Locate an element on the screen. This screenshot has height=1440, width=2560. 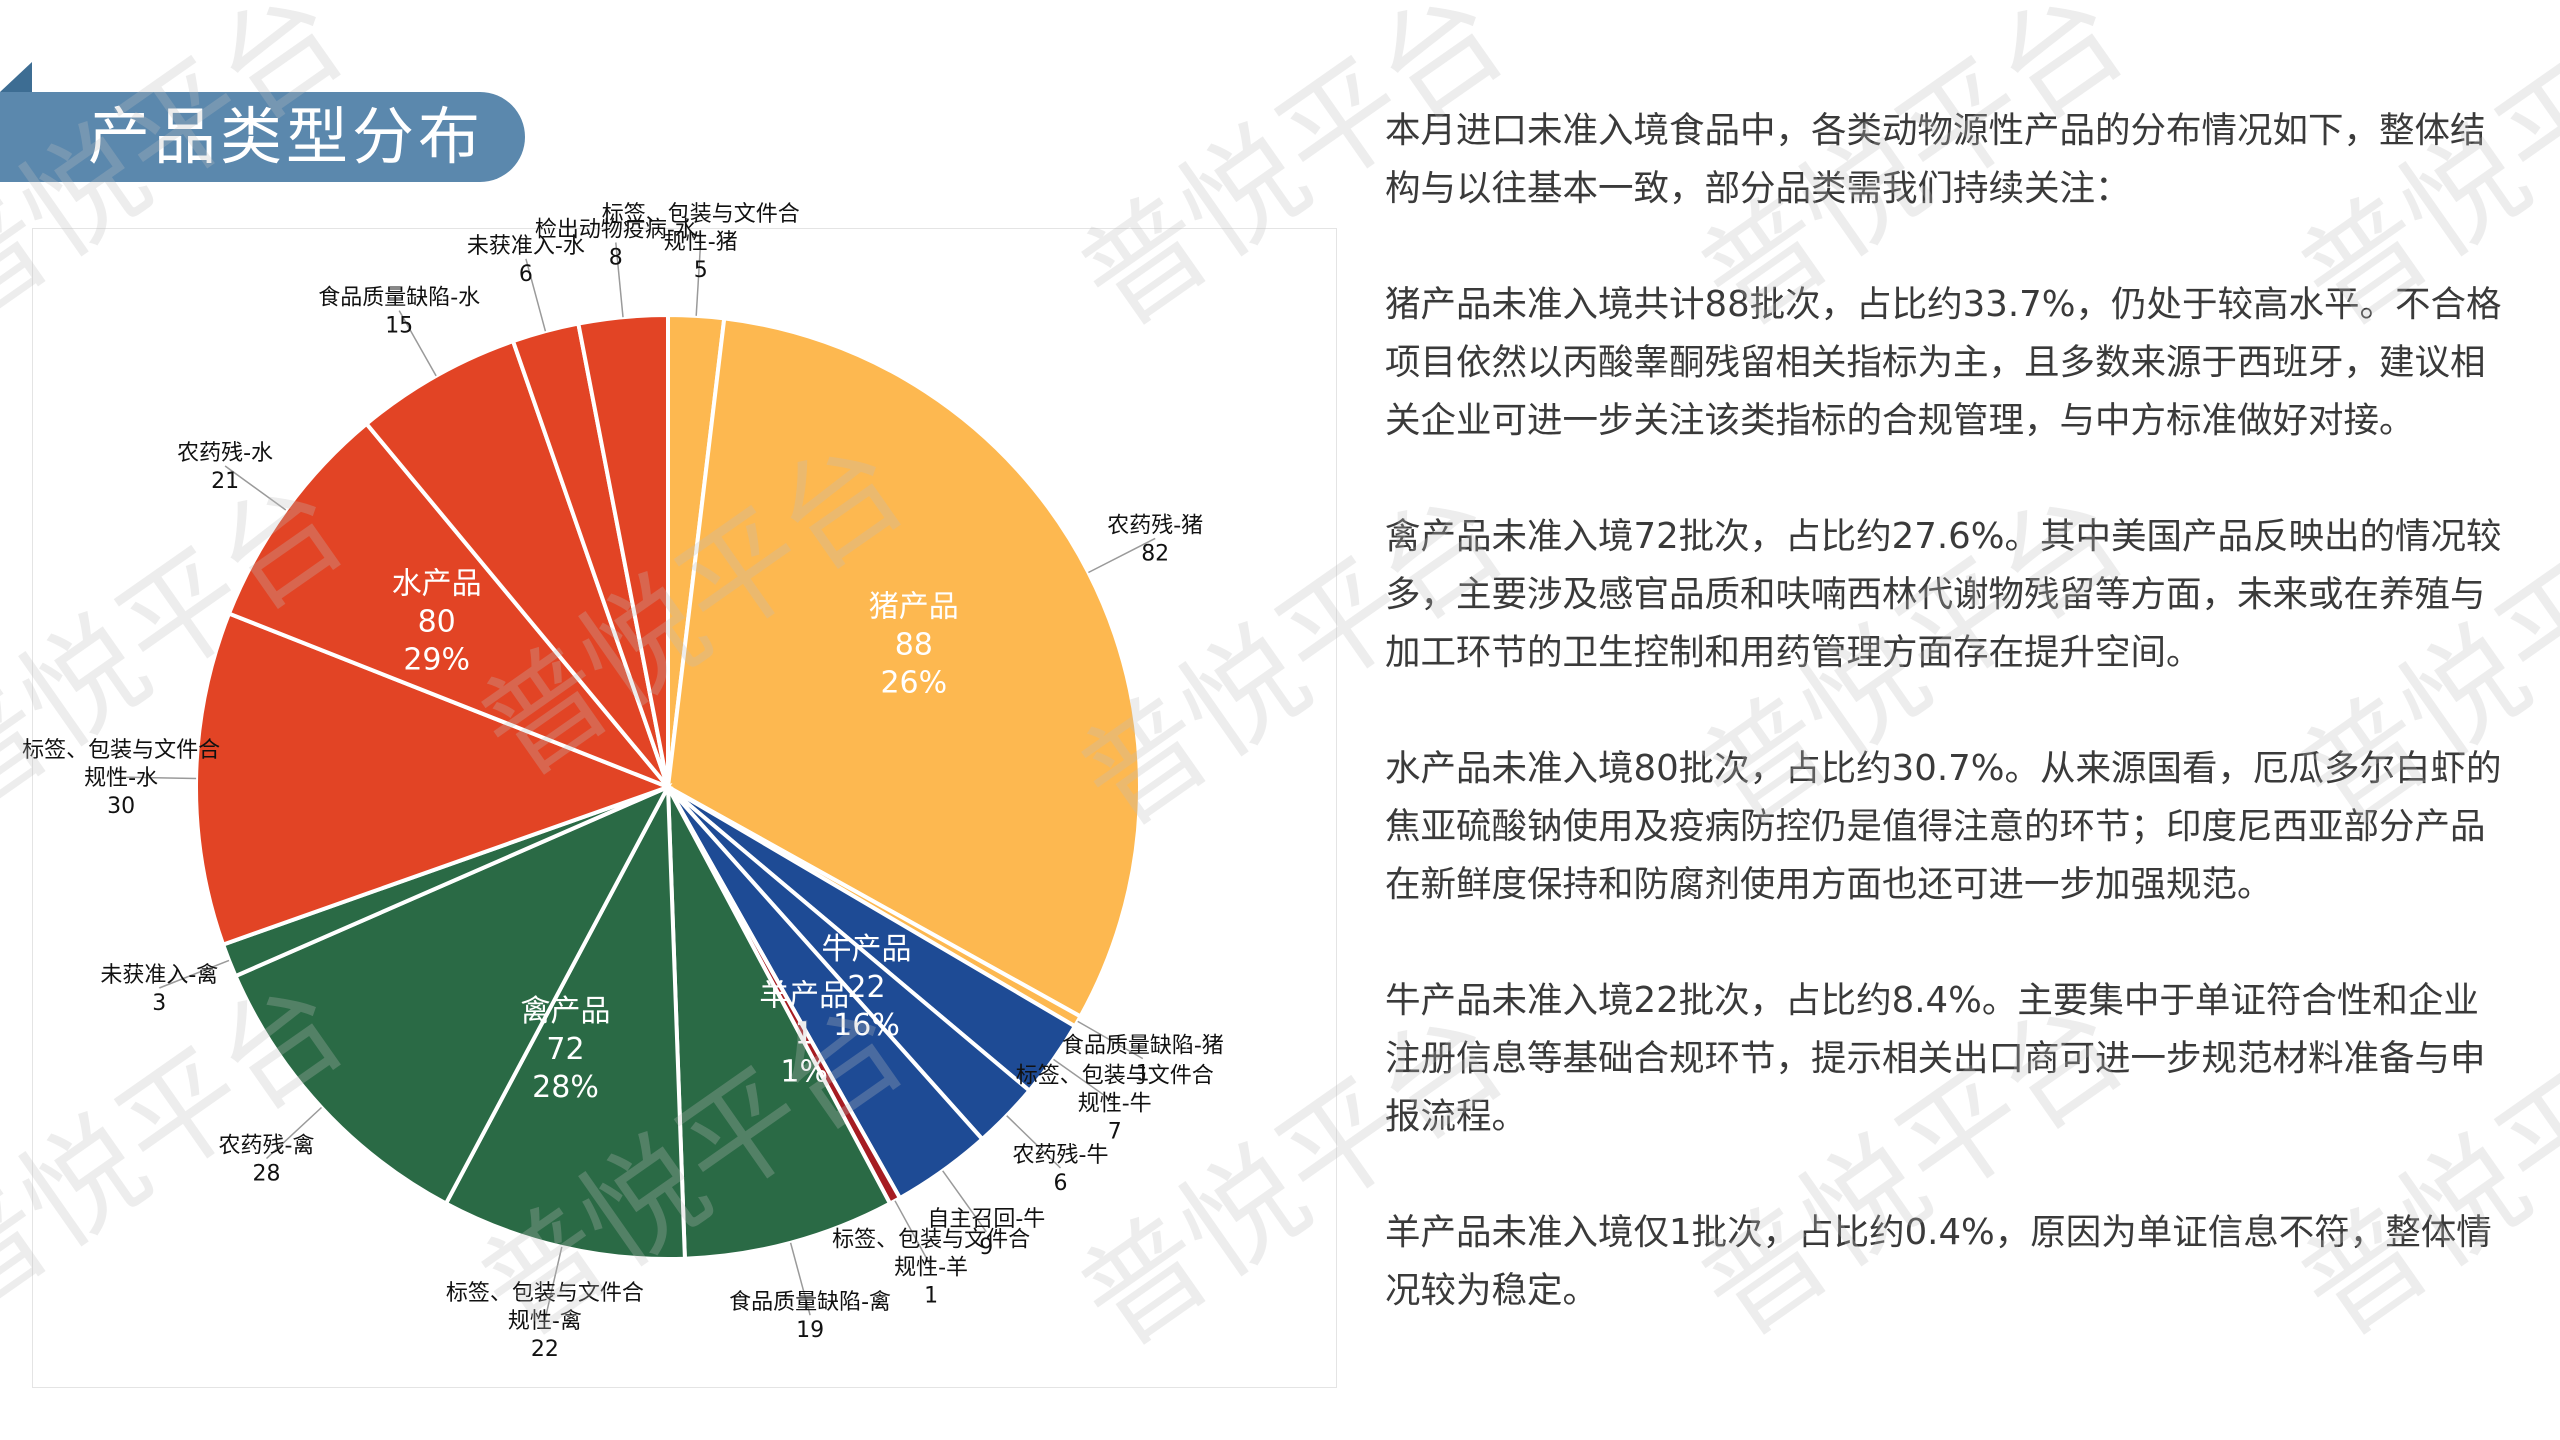
title-tab is located at coordinates (262, 137).